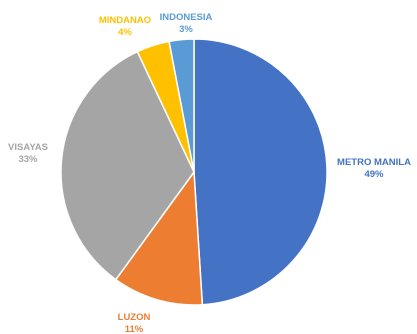  Describe the element at coordinates (134, 329) in the screenshot. I see `slice-value-luzon: 11%` at that location.